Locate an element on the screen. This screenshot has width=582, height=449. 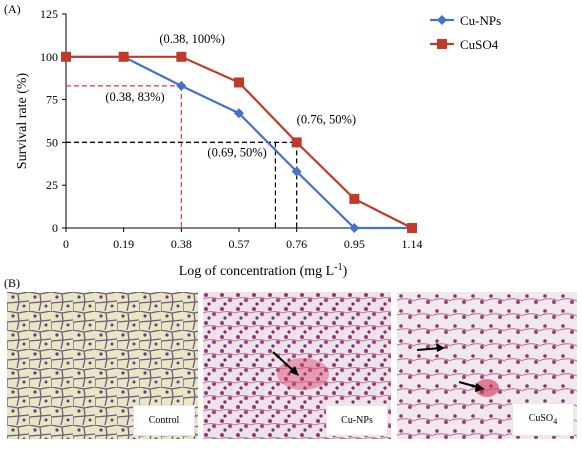
x-axis-label: Log of concentration (mg L-1) is located at coordinates (263, 270).